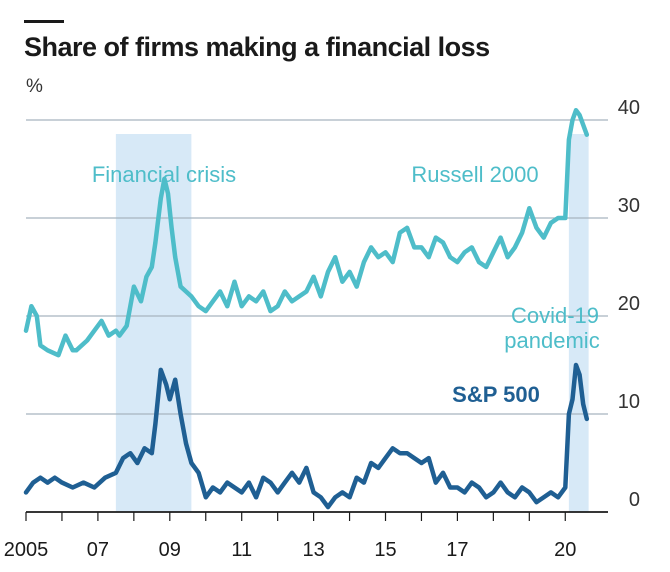  Describe the element at coordinates (555, 315) in the screenshot. I see `annotation-covid-line1: Covid-19` at that location.